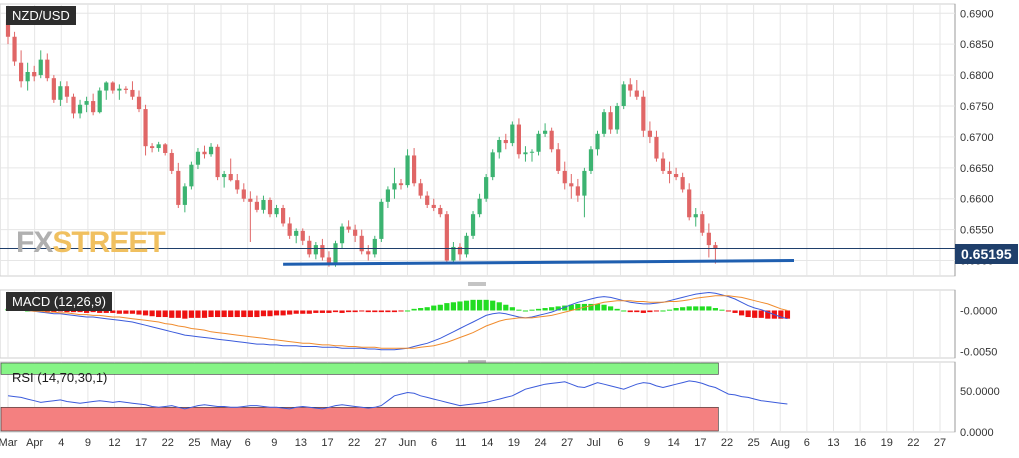 The image size is (1019, 458). What do you see at coordinates (727, 443) in the screenshot?
I see `x-tick-label: 22` at bounding box center [727, 443].